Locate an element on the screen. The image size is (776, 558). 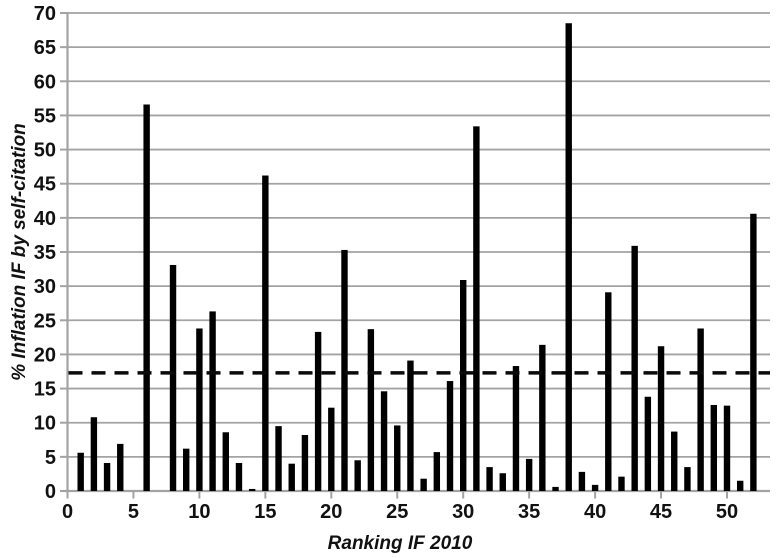
y-tick-label: 55 is located at coordinates (45, 116).